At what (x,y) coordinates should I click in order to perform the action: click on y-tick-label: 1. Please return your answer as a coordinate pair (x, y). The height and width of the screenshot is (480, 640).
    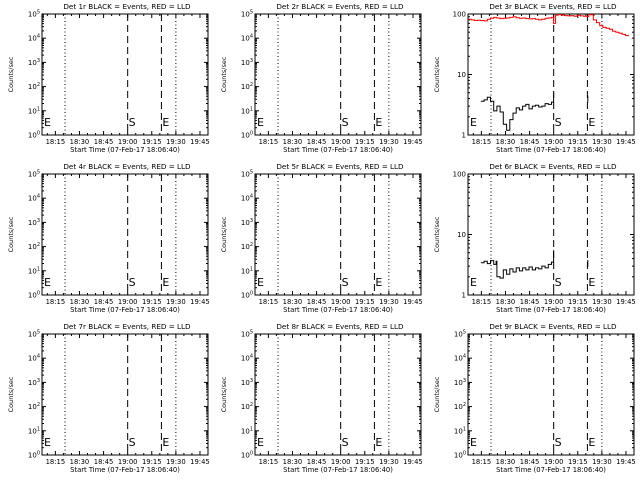
    Looking at the image, I should click on (464, 296).